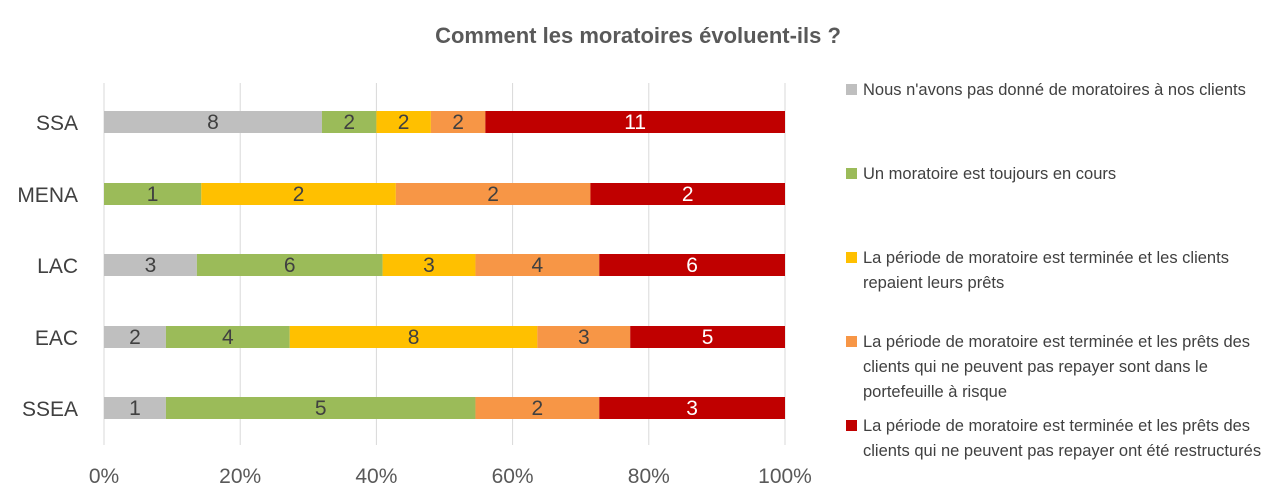 The height and width of the screenshot is (496, 1272). What do you see at coordinates (50, 409) in the screenshot?
I see `category-label: SSEA` at bounding box center [50, 409].